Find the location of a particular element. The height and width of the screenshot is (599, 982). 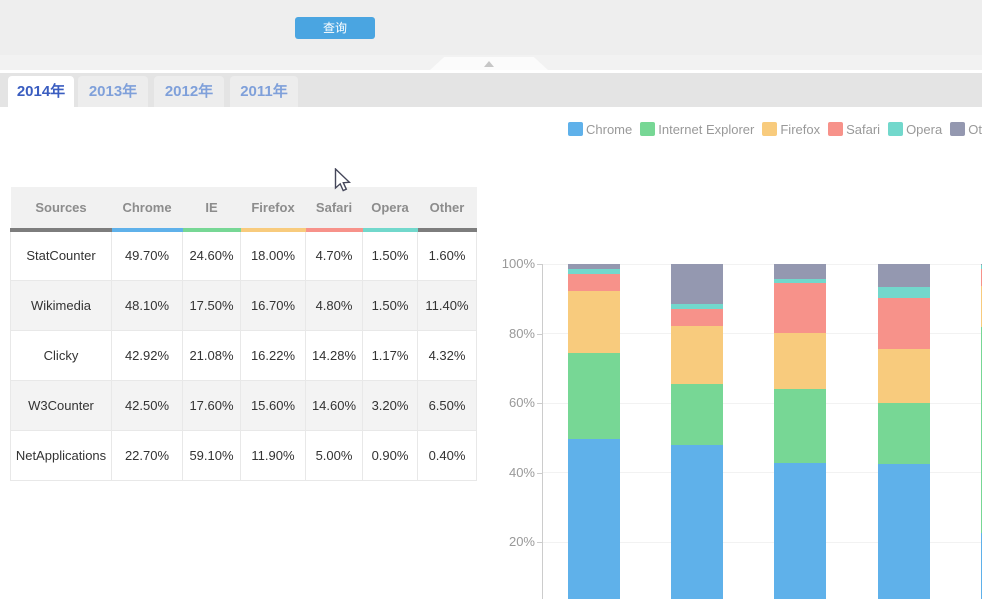

column-header-sources: Sources is located at coordinates (61, 209).